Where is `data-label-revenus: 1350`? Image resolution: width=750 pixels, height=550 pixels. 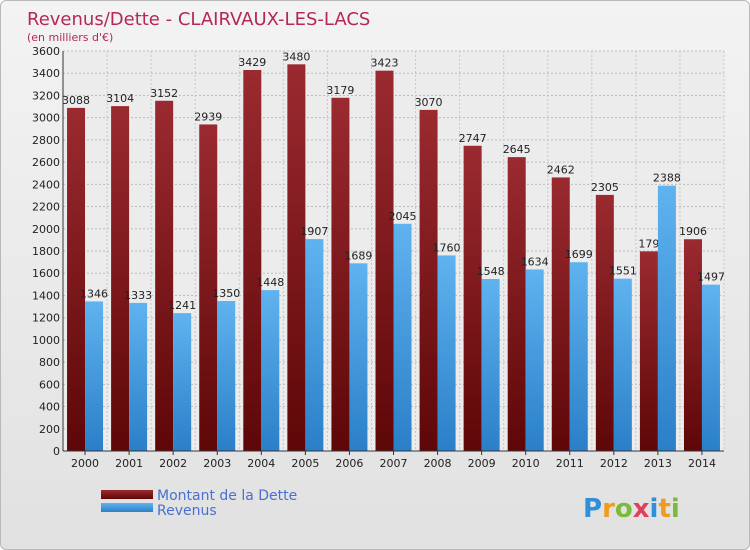 data-label-revenus: 1350 is located at coordinates (226, 293).